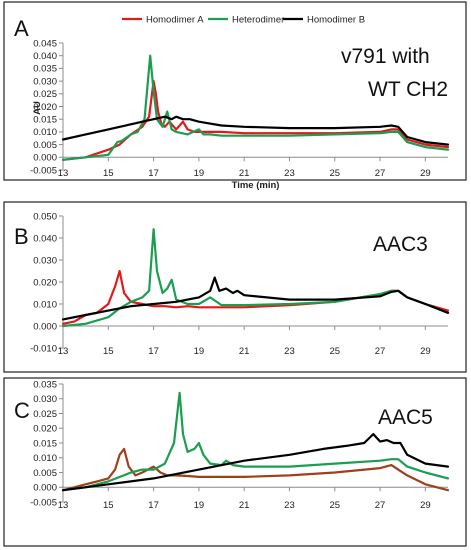 The width and height of the screenshot is (471, 550). What do you see at coordinates (408, 89) in the screenshot?
I see `panel-title-line: WT CH2` at bounding box center [408, 89].